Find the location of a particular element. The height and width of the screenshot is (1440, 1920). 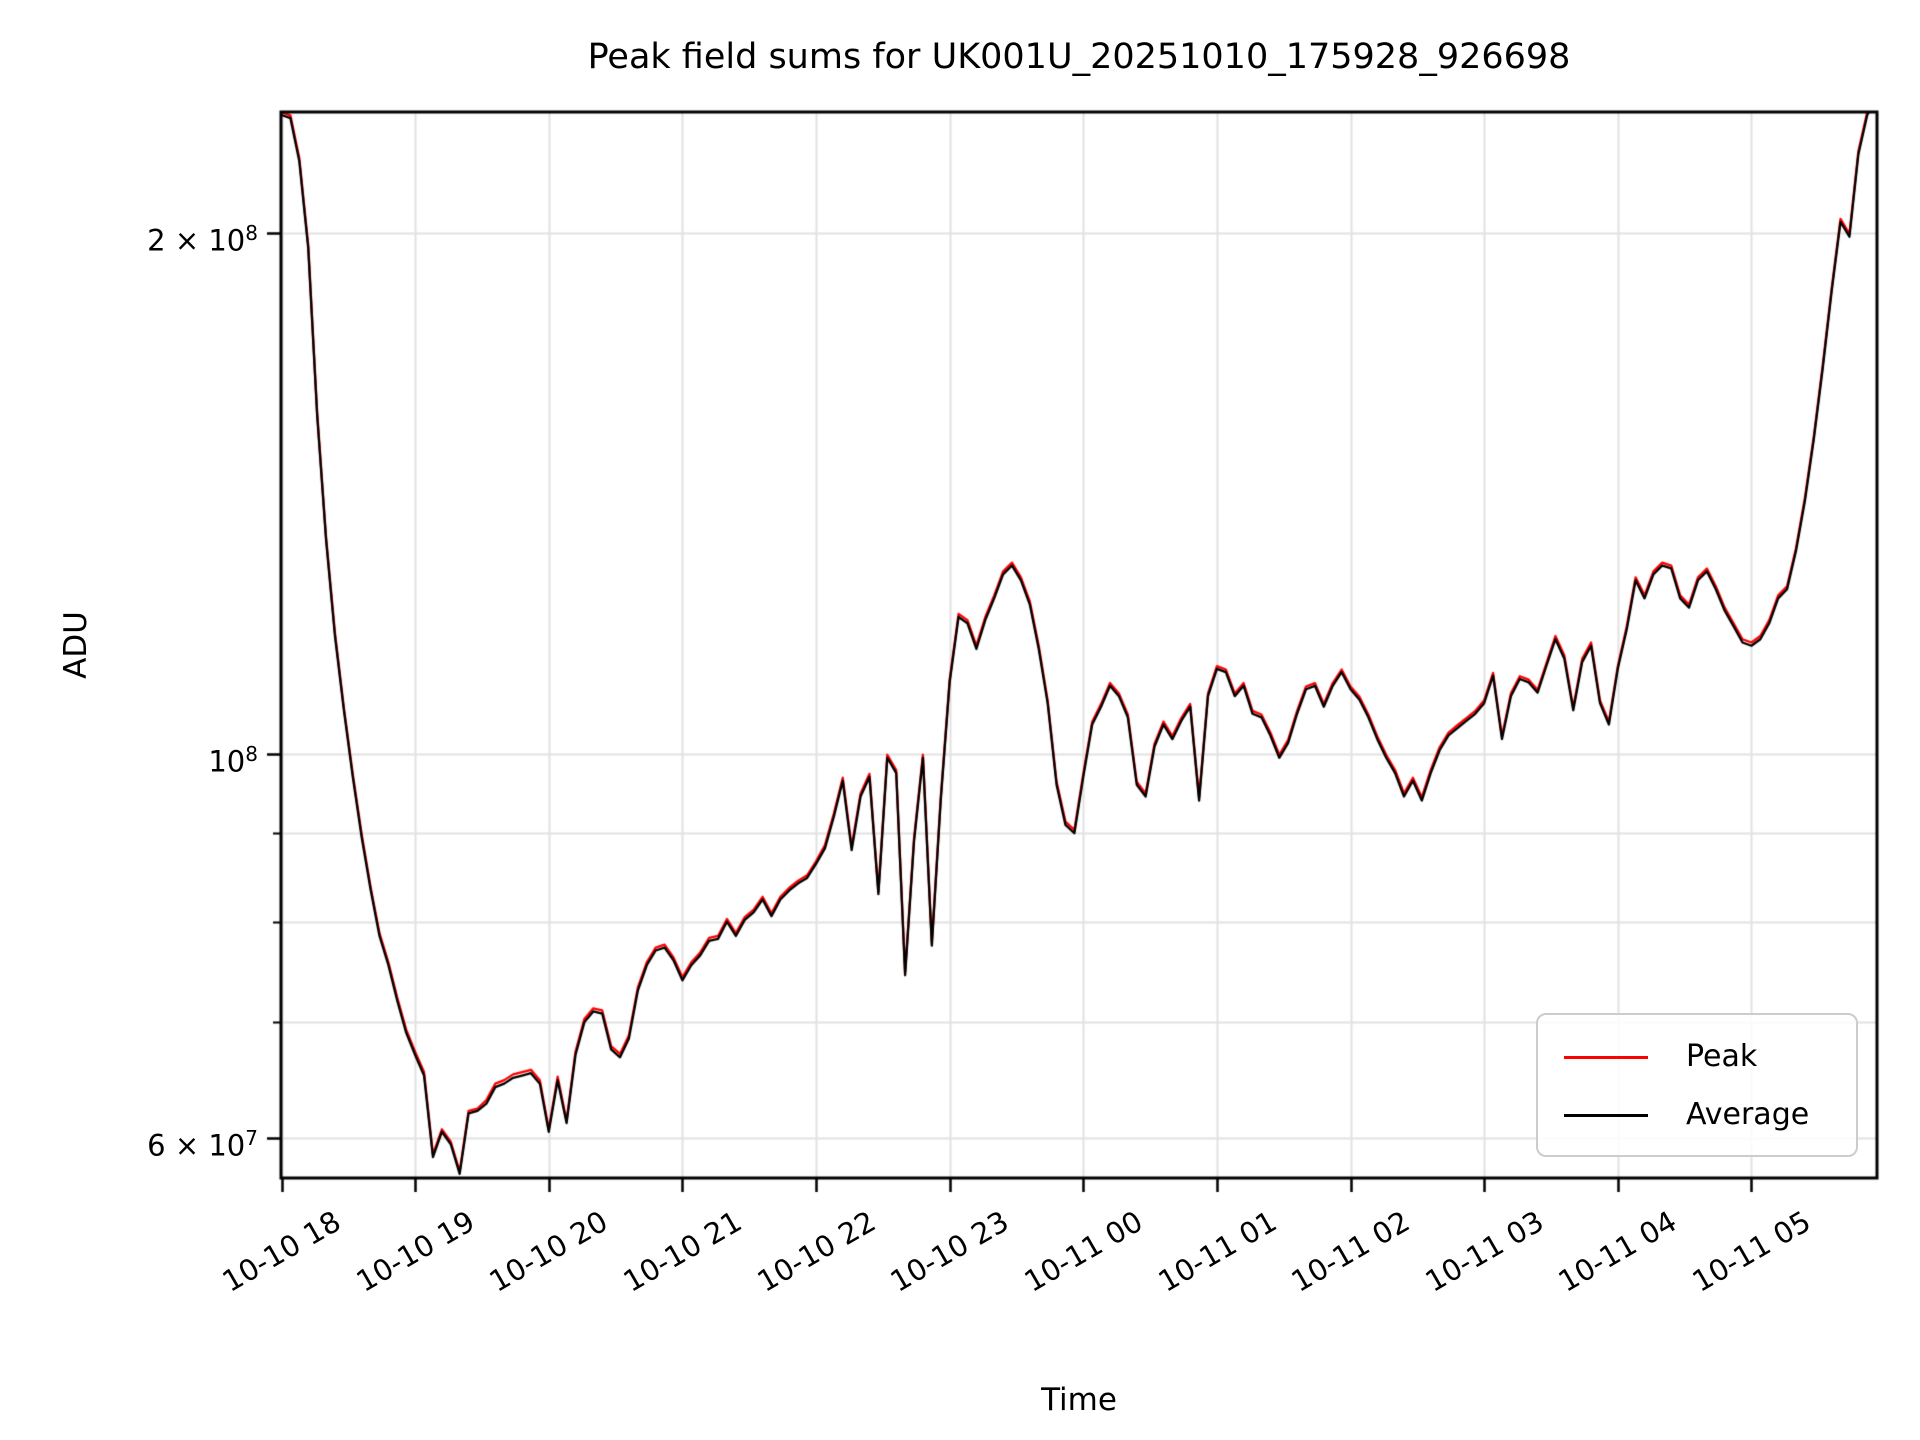

x-axis-label: Time is located at coordinates (1079, 1400).